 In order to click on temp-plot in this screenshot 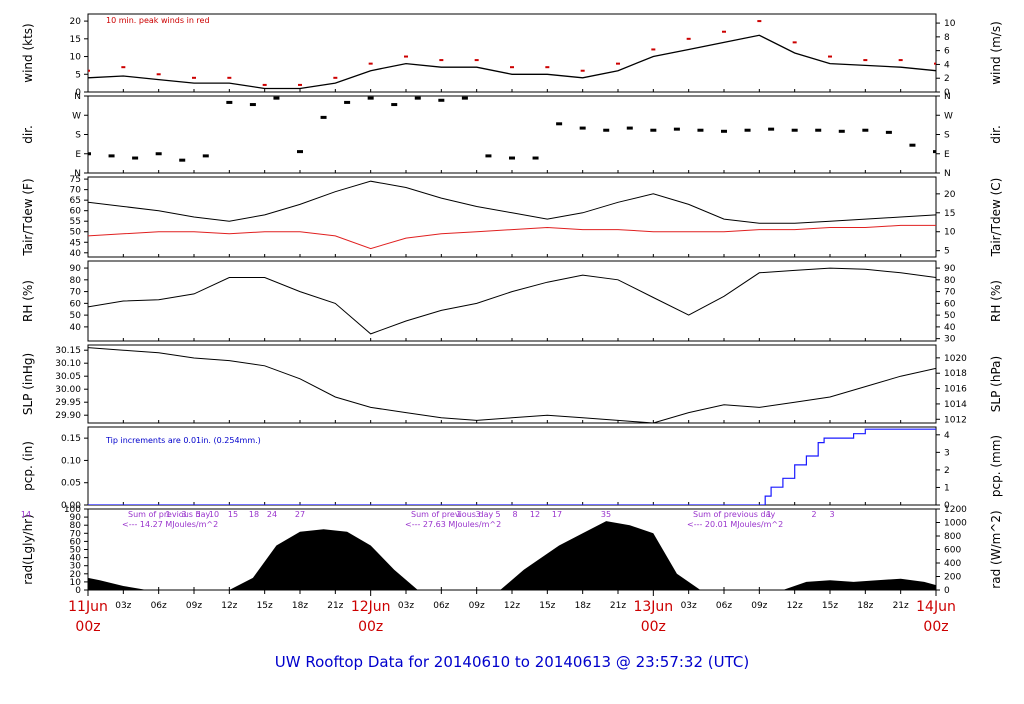, I will do `click(512, 215)`.